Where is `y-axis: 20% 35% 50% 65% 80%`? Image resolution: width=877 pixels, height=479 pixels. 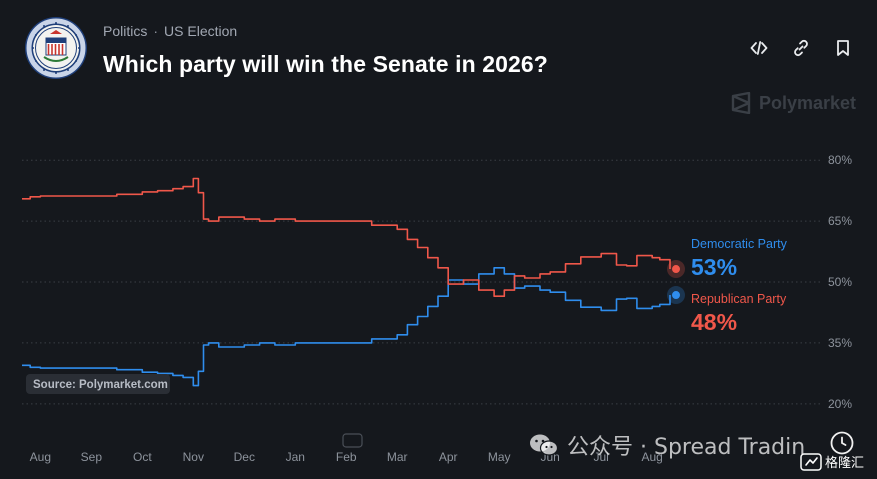 y-axis: 20% 35% 50% 65% 80% is located at coordinates (840, 282).